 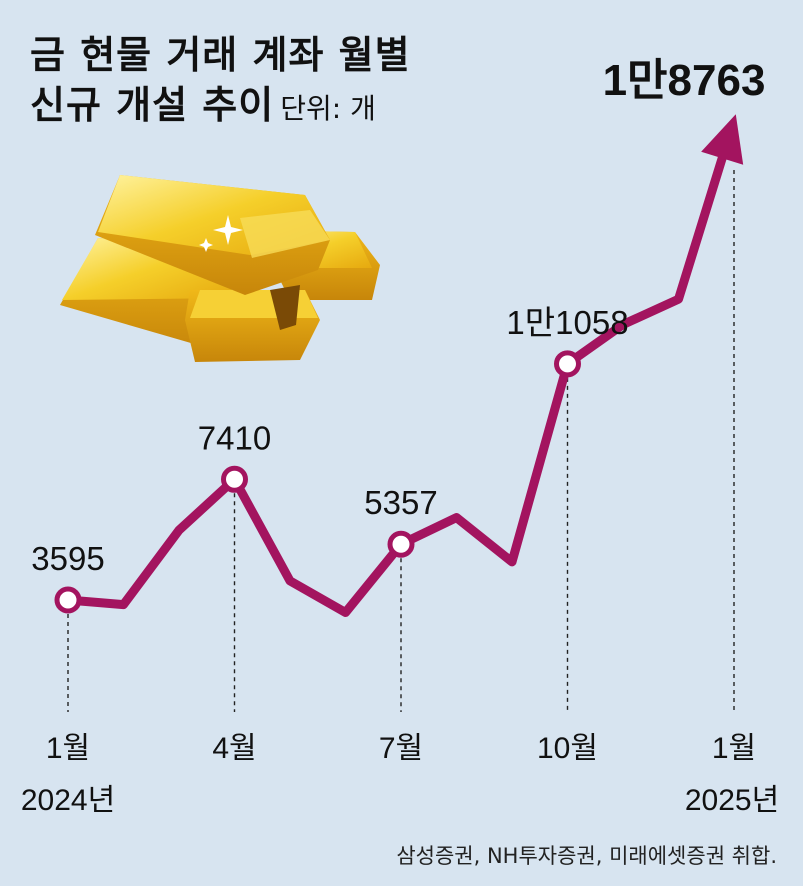 What do you see at coordinates (220, 82) in the screenshot?
I see `chart-title: 금 현물 거래 계좌 월별 신규 개설 추이 단위: 개` at bounding box center [220, 82].